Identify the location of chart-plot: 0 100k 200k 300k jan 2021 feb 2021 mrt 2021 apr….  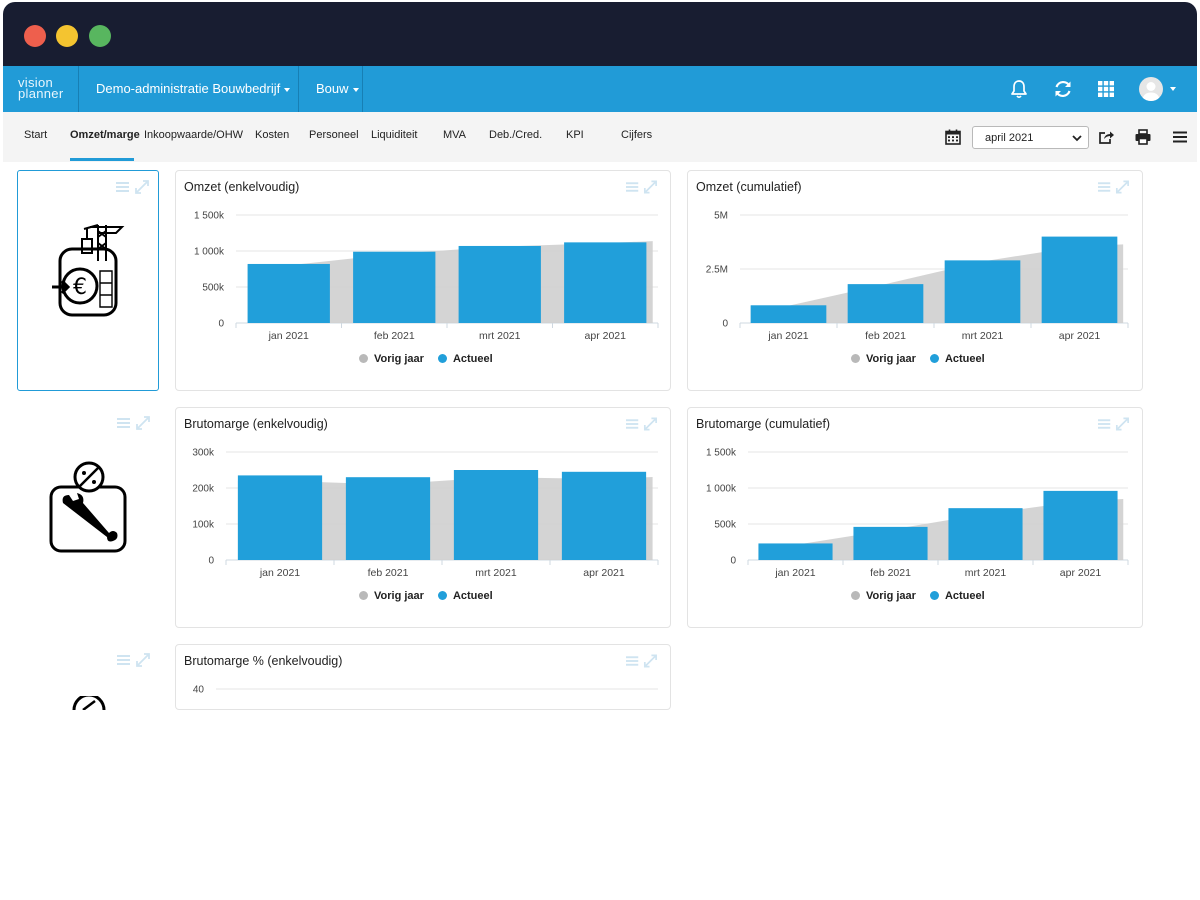
(425, 513).